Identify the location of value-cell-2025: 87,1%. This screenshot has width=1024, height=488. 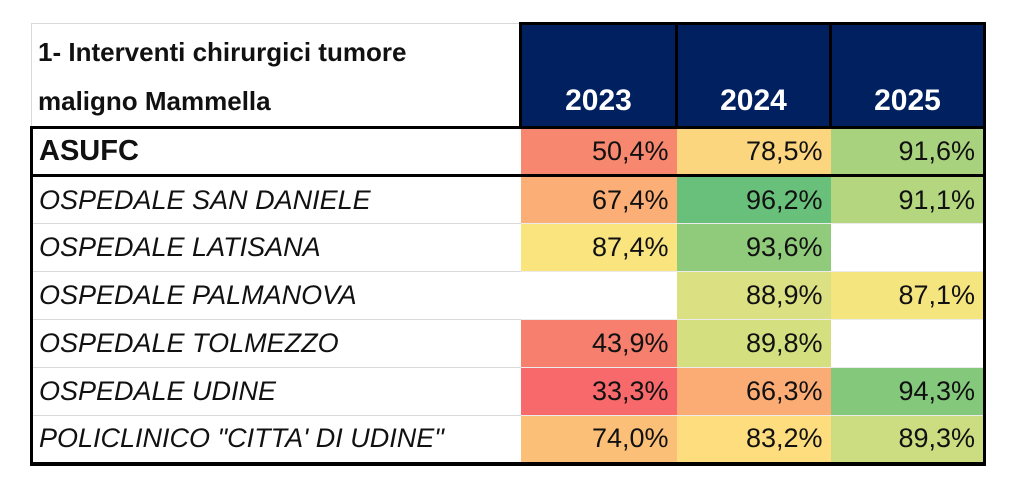
(908, 295).